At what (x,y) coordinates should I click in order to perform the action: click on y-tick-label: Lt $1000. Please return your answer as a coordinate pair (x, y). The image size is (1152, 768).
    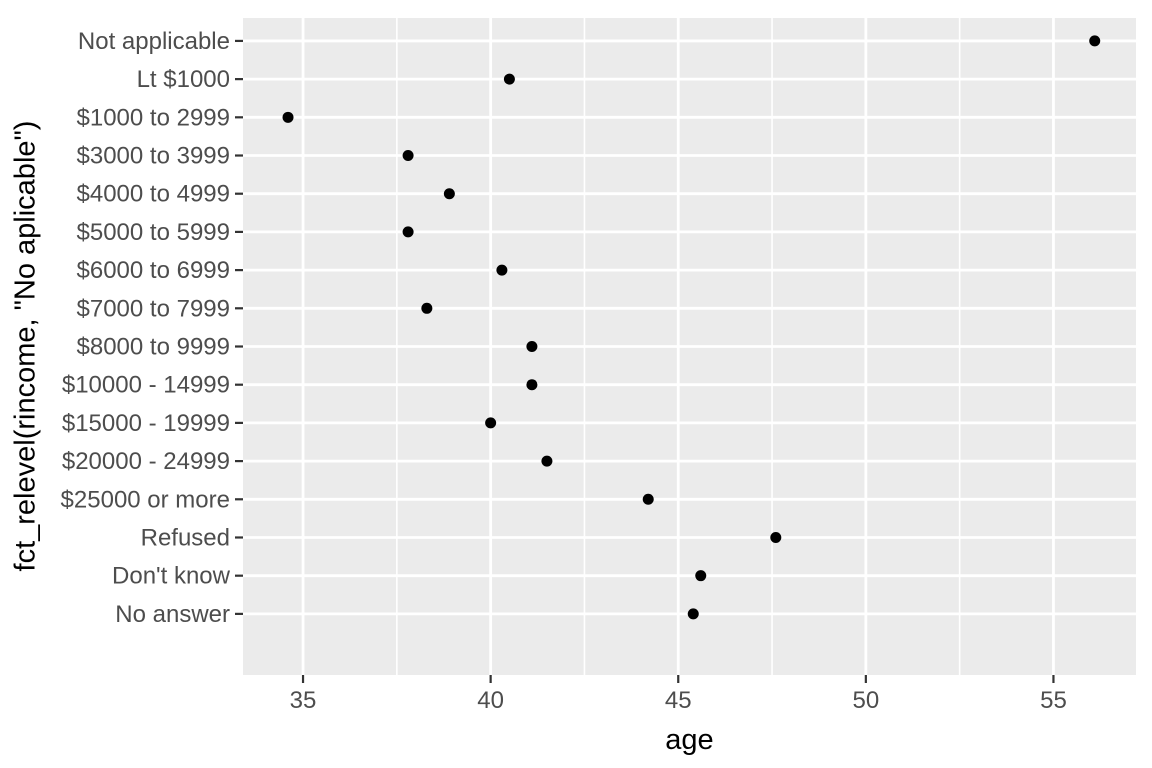
    Looking at the image, I should click on (183, 79).